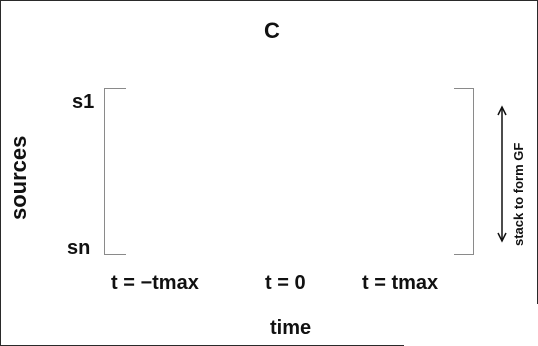 The width and height of the screenshot is (538, 346). What do you see at coordinates (79, 248) in the screenshot?
I see `source-last-label: sn` at bounding box center [79, 248].